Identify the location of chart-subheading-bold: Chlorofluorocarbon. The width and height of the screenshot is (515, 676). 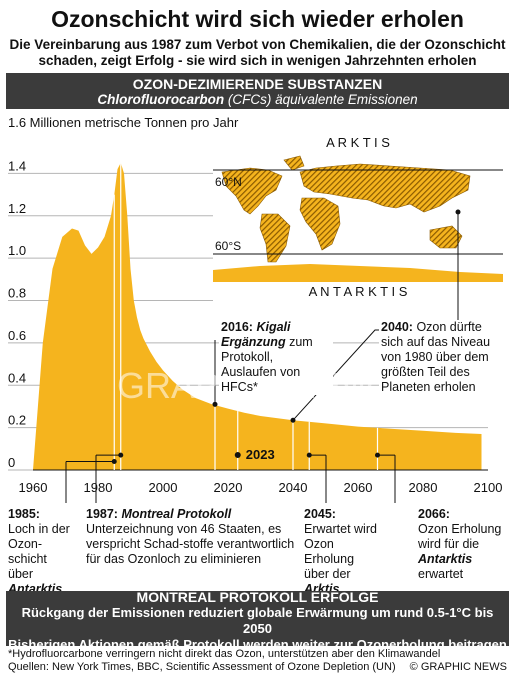
(161, 99).